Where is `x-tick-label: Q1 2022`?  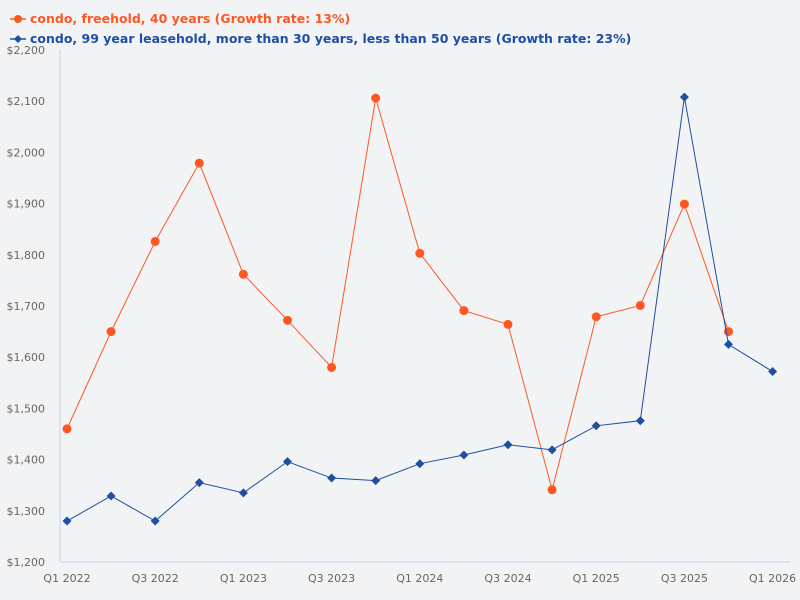
x-tick-label: Q1 2022 is located at coordinates (66, 578).